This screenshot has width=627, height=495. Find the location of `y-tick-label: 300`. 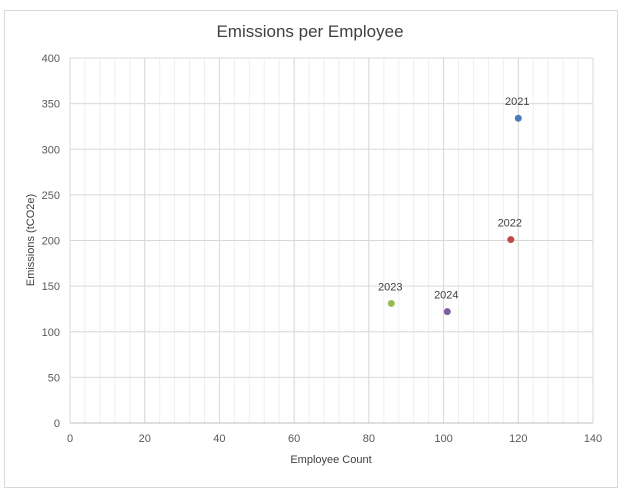

y-tick-label: 300 is located at coordinates (51, 150).